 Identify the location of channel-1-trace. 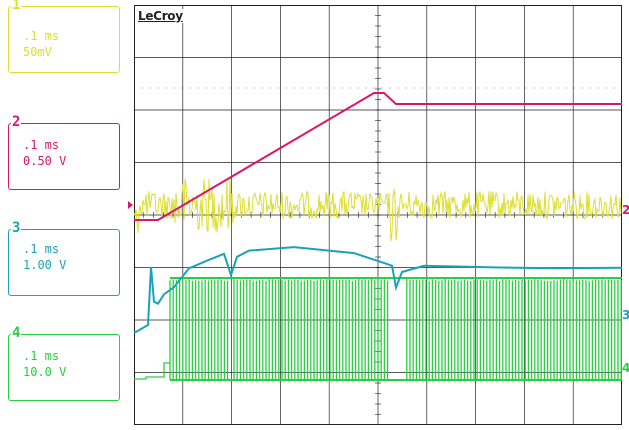
(378, 210).